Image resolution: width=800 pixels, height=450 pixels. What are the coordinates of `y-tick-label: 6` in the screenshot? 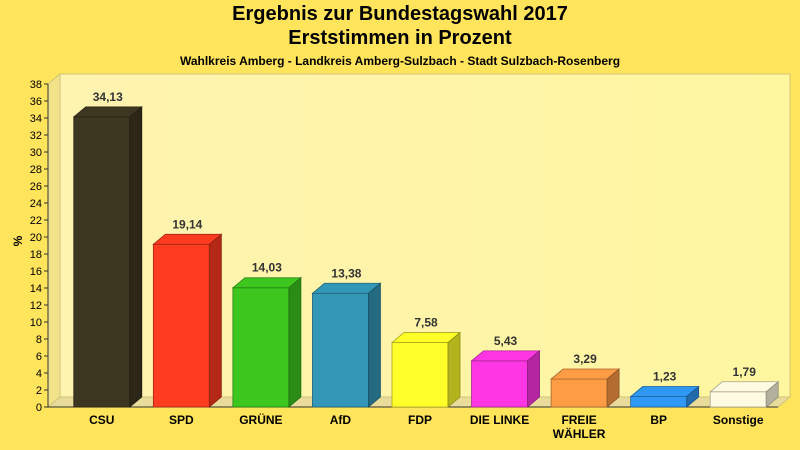 It's located at (39, 357).